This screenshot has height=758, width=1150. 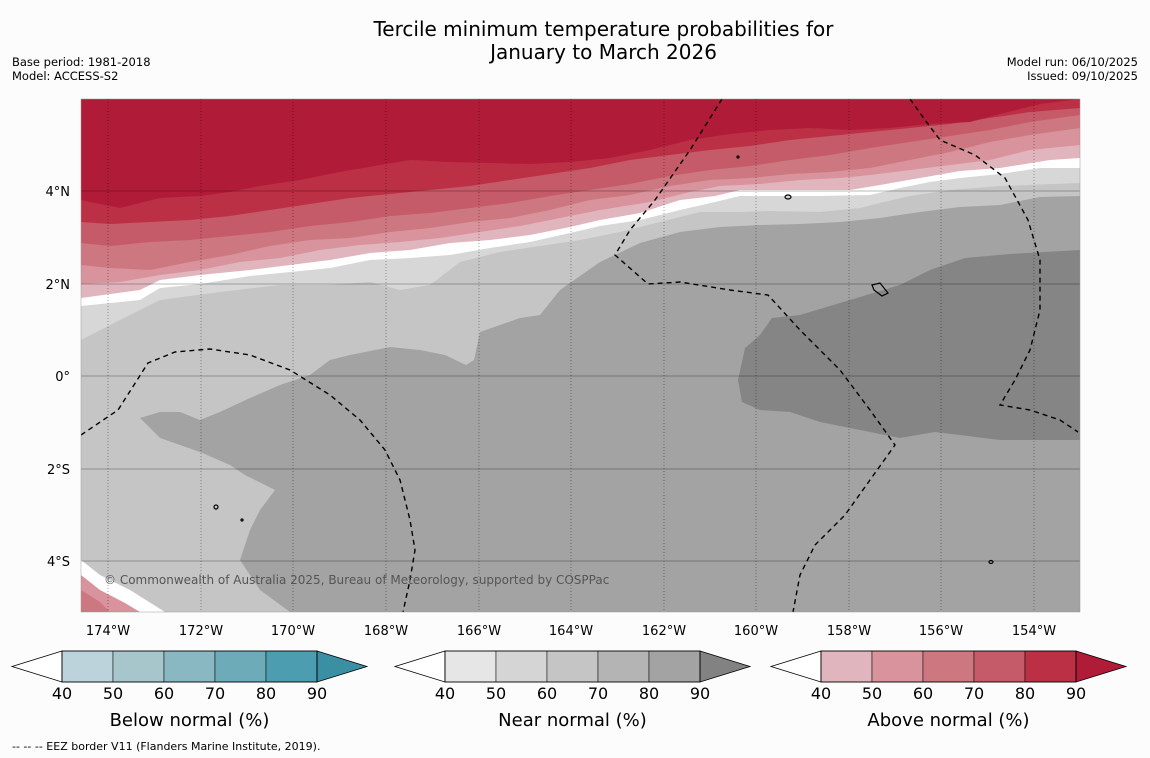 What do you see at coordinates (756, 631) in the screenshot?
I see `lon-label: 160°W` at bounding box center [756, 631].